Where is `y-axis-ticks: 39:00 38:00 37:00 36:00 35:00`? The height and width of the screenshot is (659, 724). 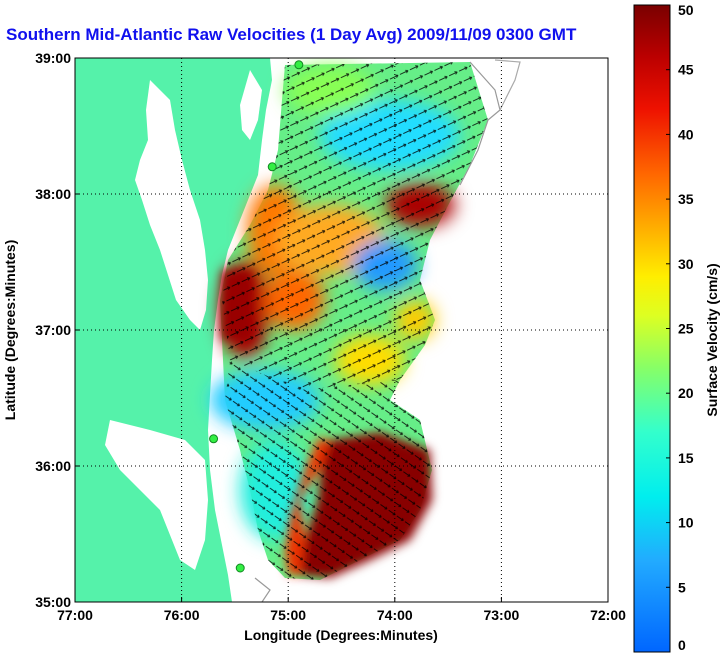 y-axis-ticks: 39:00 38:00 37:00 36:00 35:00 is located at coordinates (57, 330).